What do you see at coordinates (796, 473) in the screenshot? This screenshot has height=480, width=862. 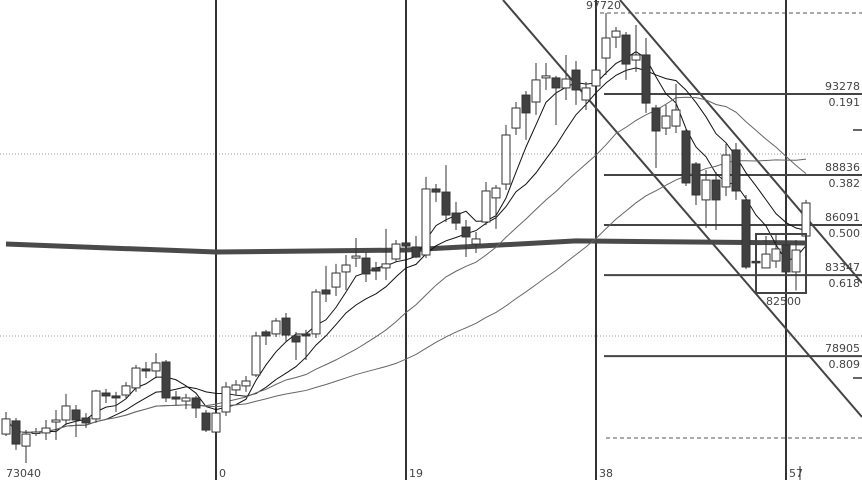 I see `x-tick-label: 57` at bounding box center [796, 473].